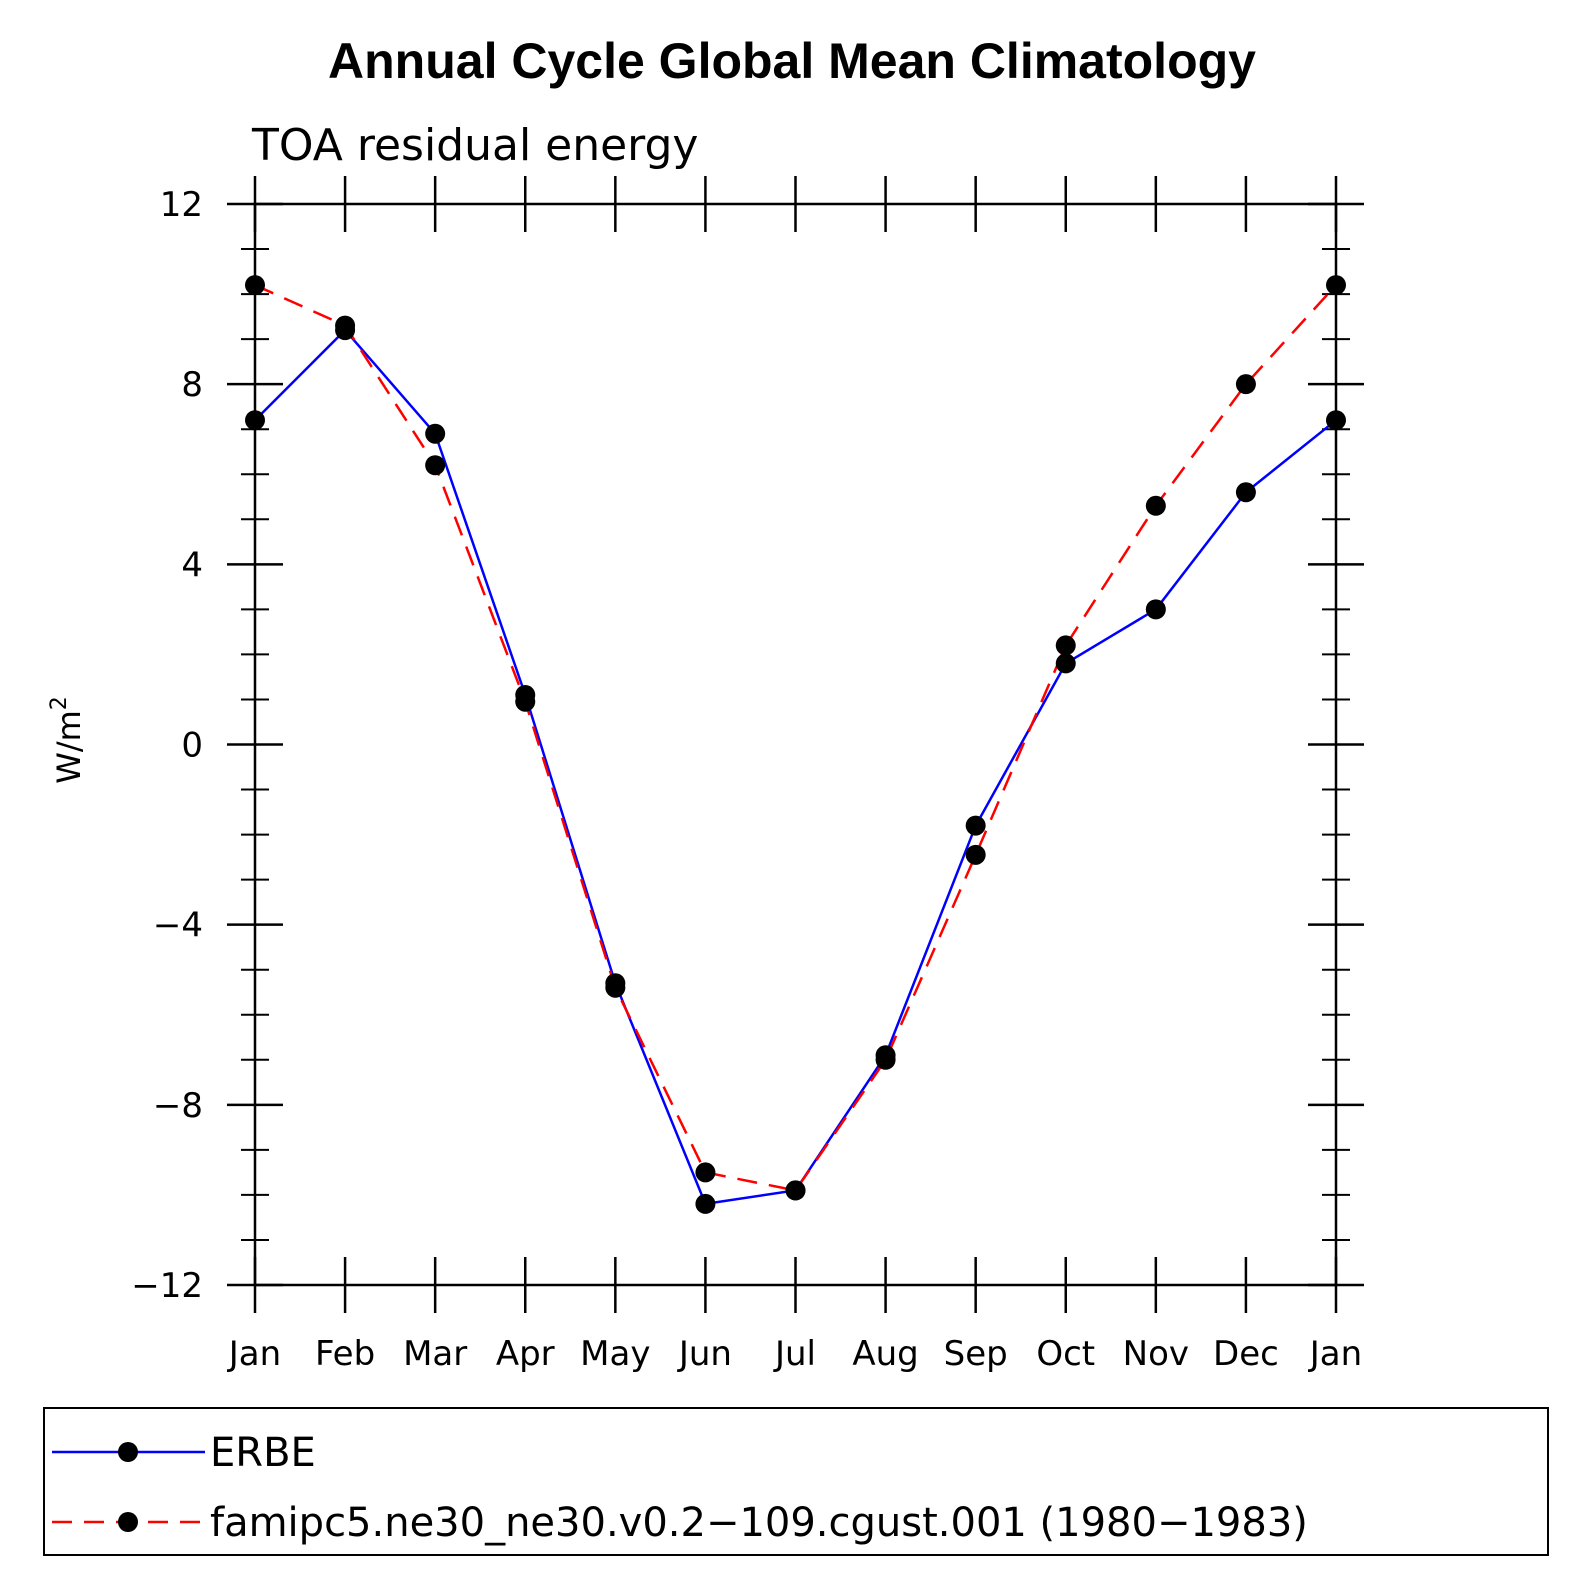 The height and width of the screenshot is (1585, 1585). Describe the element at coordinates (1156, 1354) in the screenshot. I see `x-tick-label: Nov` at that location.